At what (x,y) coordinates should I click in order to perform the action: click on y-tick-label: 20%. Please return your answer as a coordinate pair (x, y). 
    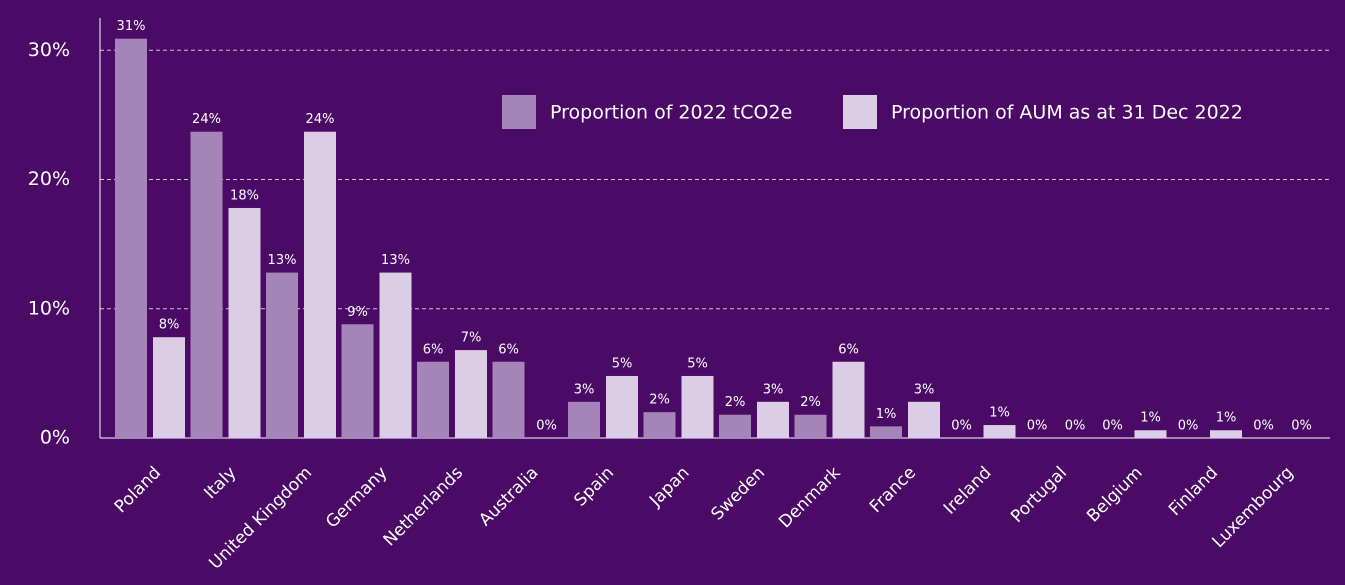
    Looking at the image, I should click on (49, 179).